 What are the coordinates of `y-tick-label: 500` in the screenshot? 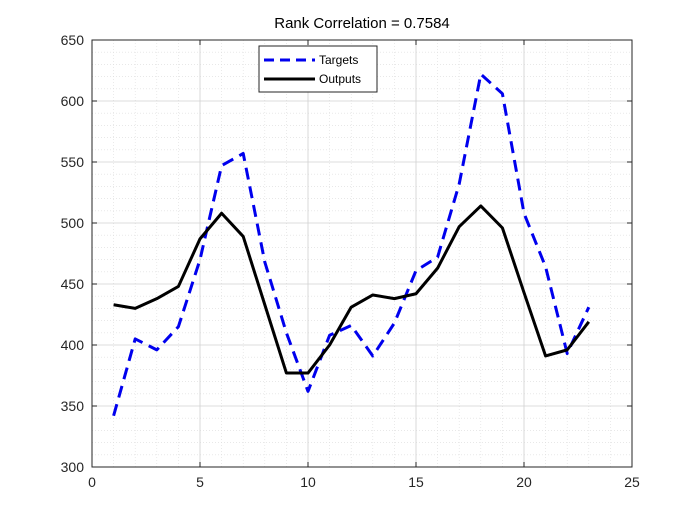 It's located at (73, 223).